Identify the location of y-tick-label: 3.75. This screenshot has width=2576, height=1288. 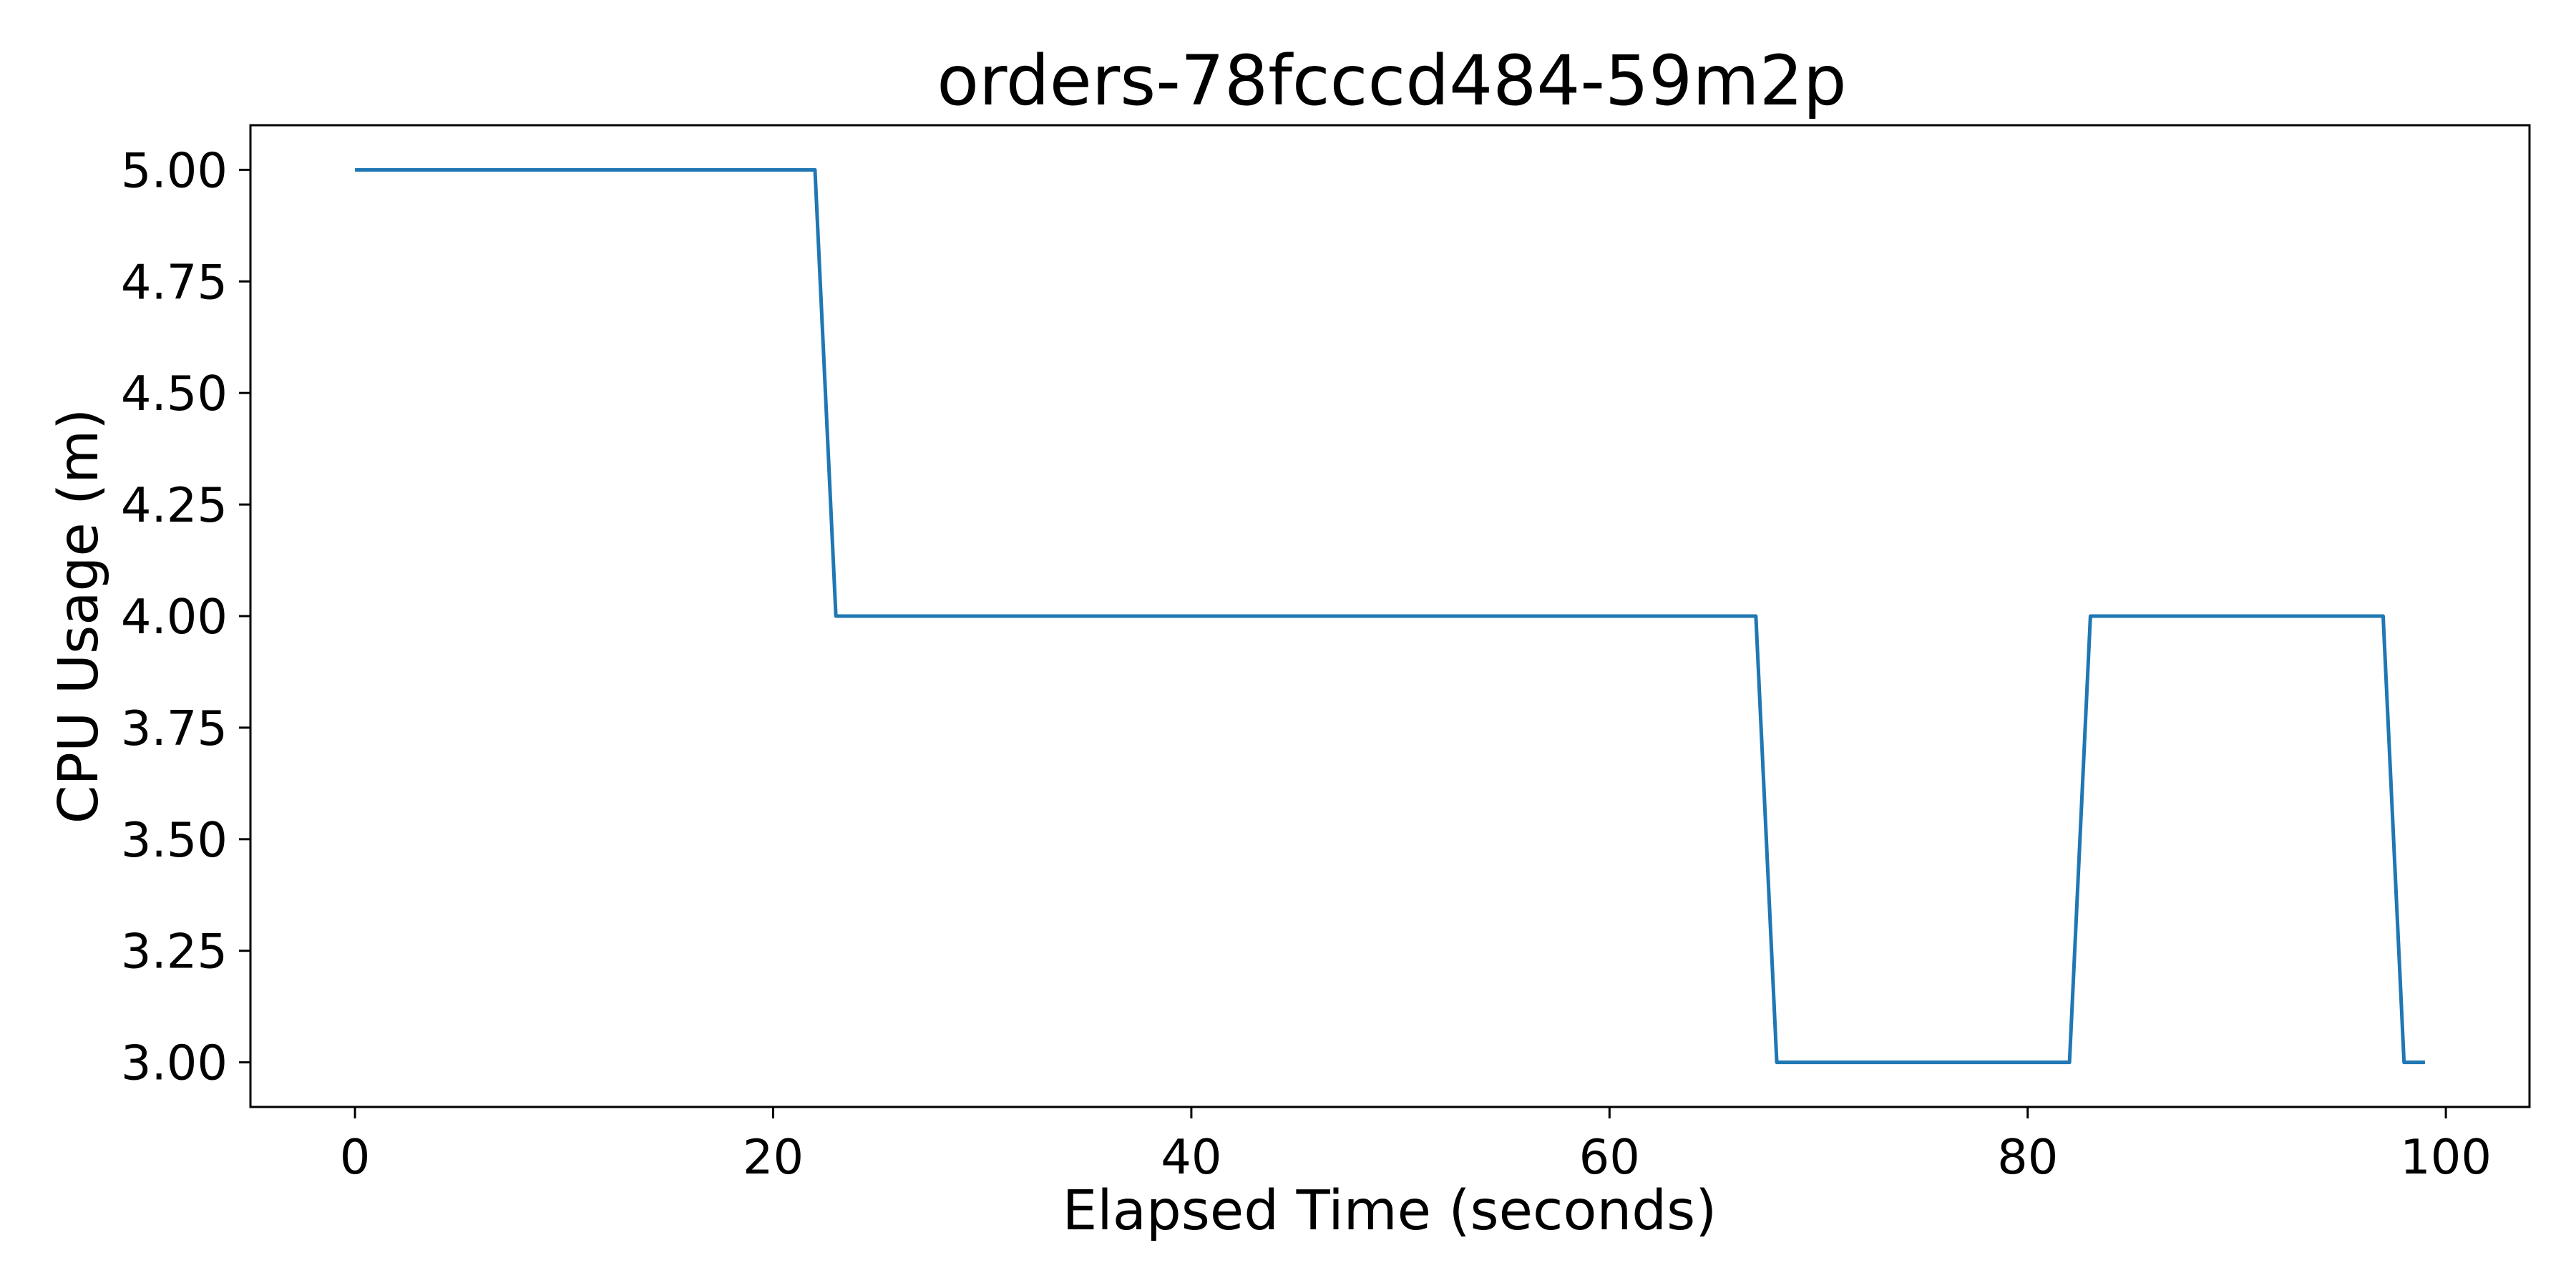
(174, 728).